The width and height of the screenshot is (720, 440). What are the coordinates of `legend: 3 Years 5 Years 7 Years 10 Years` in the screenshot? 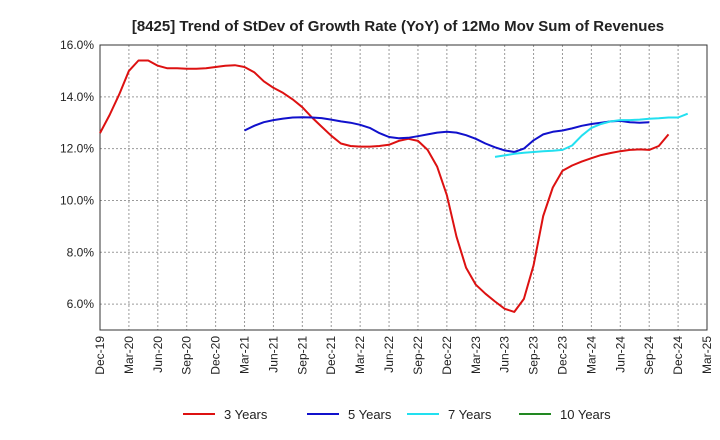 It's located at (397, 414).